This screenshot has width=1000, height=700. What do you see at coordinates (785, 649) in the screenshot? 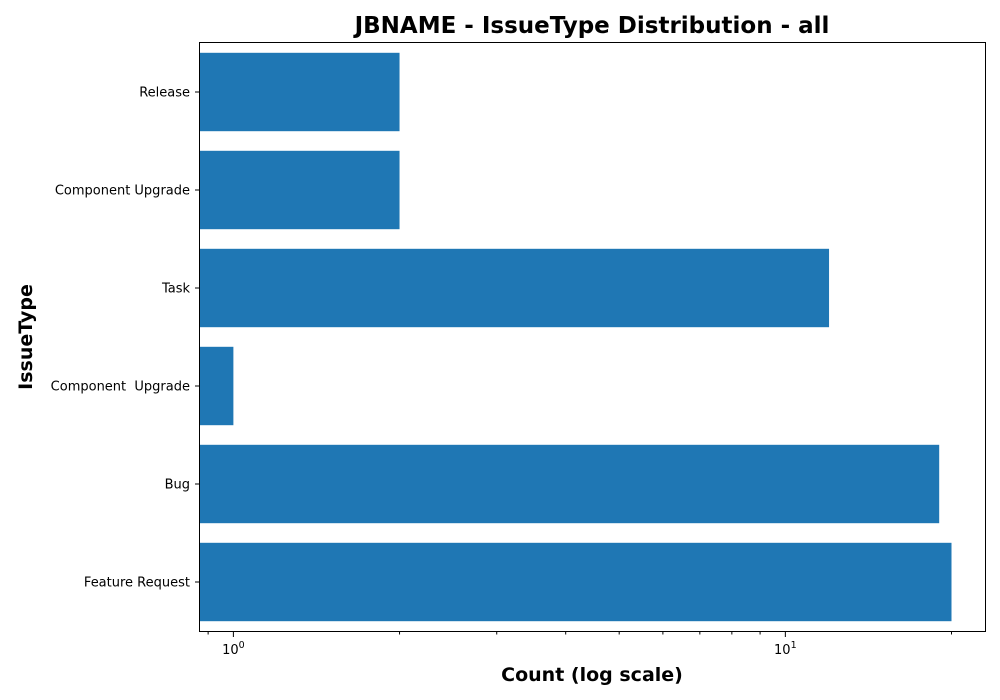
I see `x-tick-label: 10¹` at bounding box center [785, 649].